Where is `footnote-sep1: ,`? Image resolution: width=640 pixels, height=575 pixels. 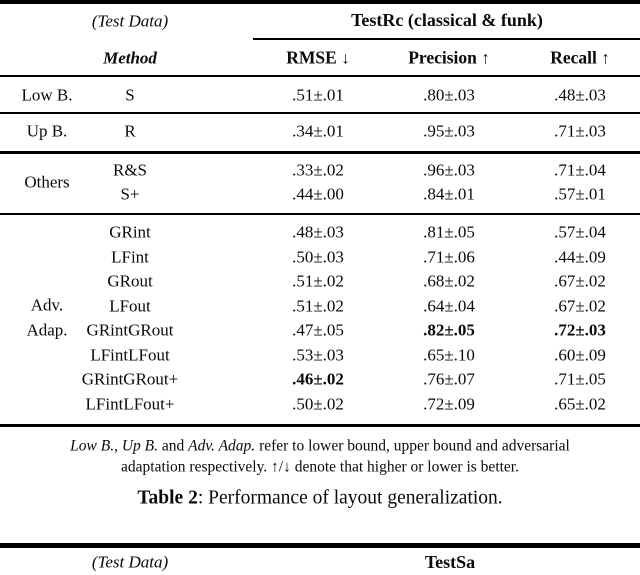
footnote-sep1: , is located at coordinates (118, 446).